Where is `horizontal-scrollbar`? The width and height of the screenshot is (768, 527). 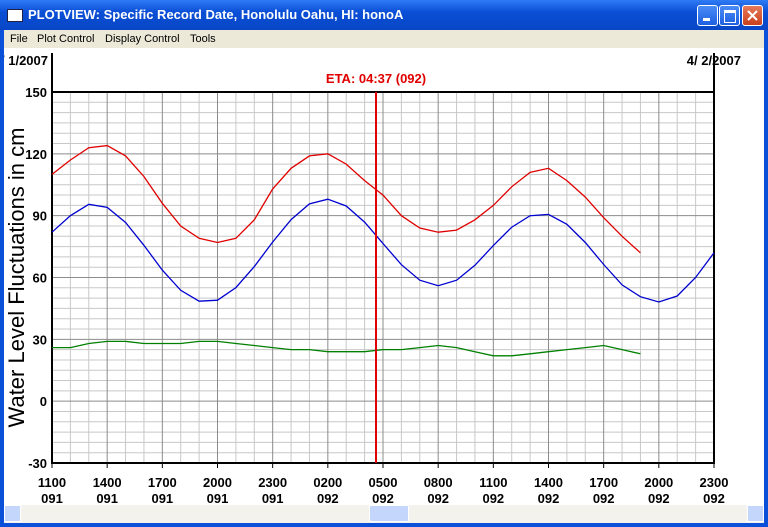 horizontal-scrollbar is located at coordinates (384, 514).